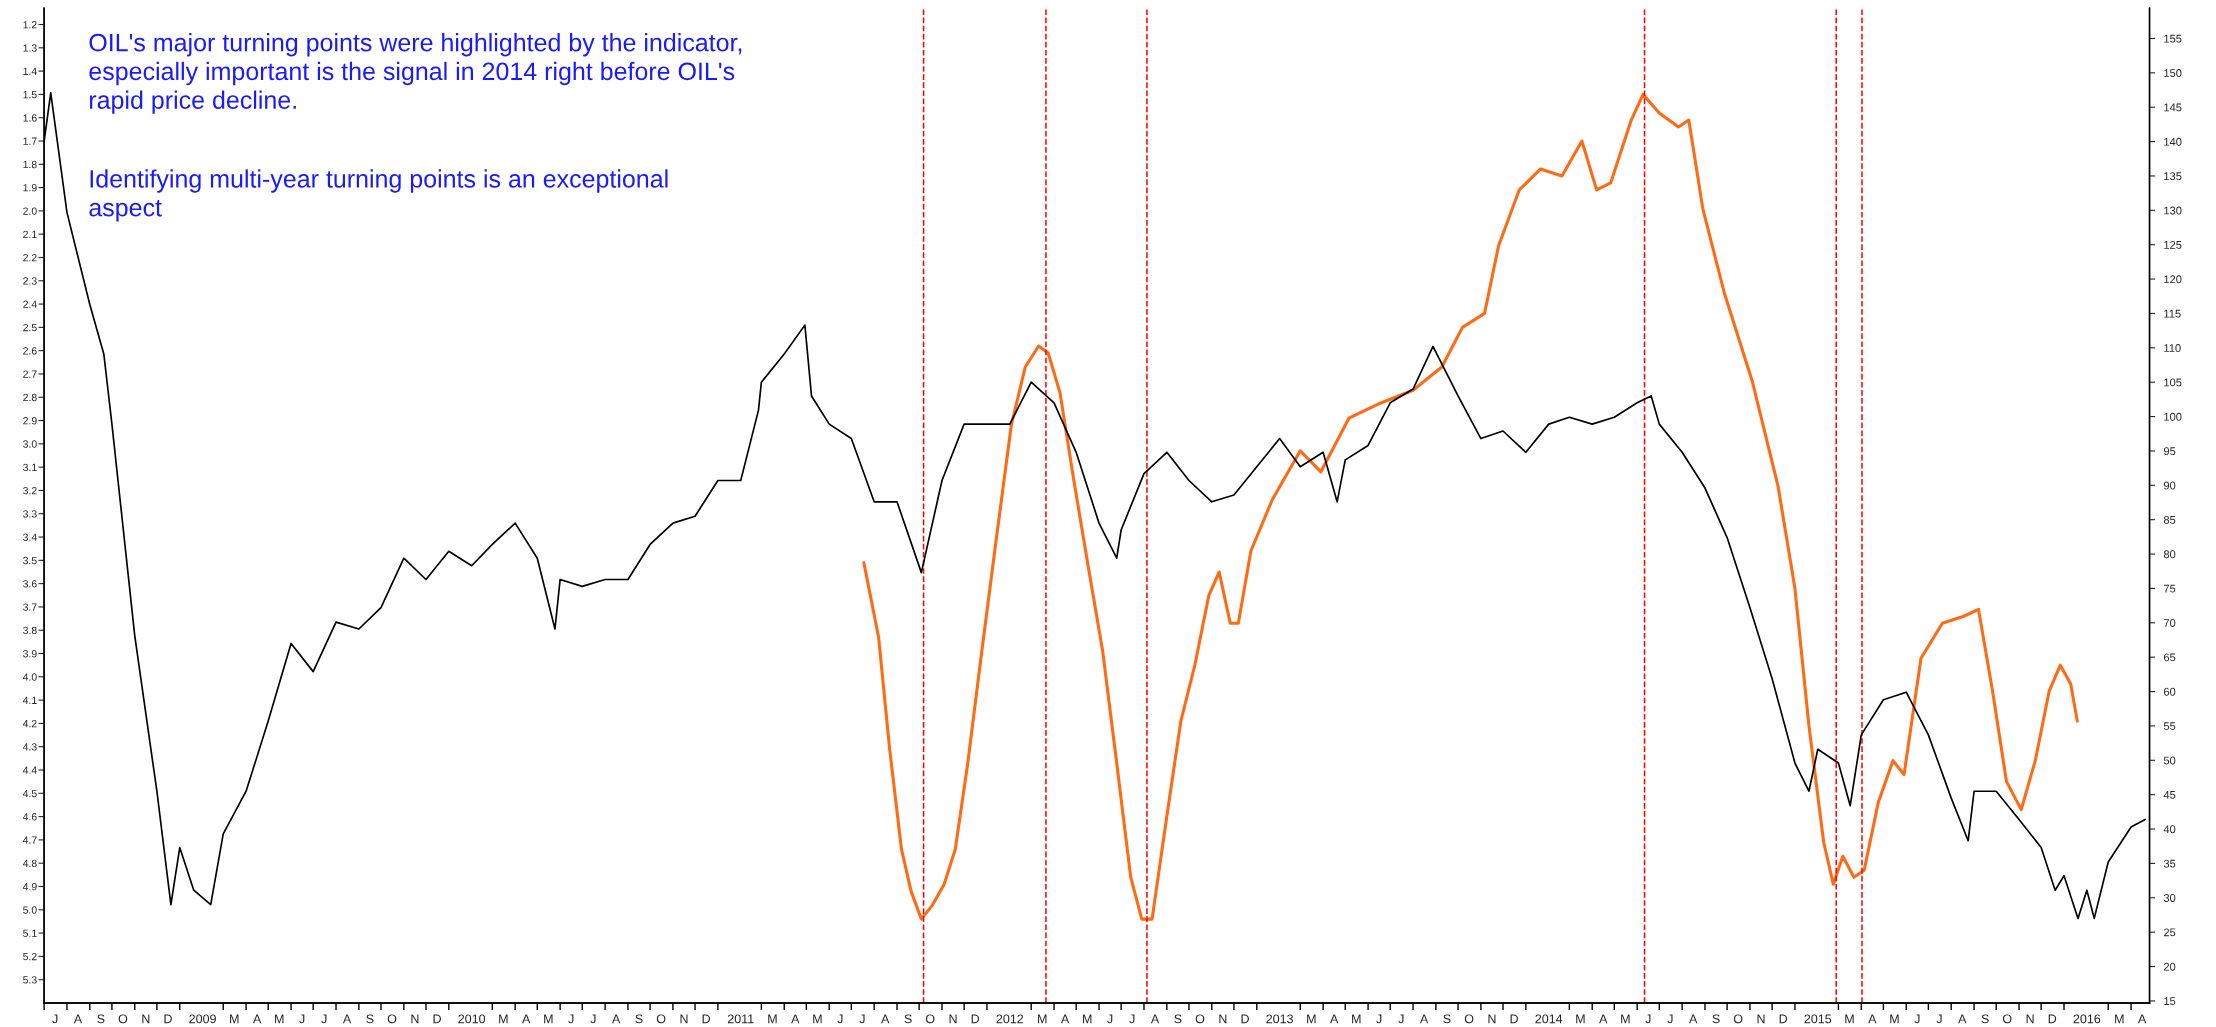  Describe the element at coordinates (30, 421) in the screenshot. I see `y-tick-label: 2.9` at that location.